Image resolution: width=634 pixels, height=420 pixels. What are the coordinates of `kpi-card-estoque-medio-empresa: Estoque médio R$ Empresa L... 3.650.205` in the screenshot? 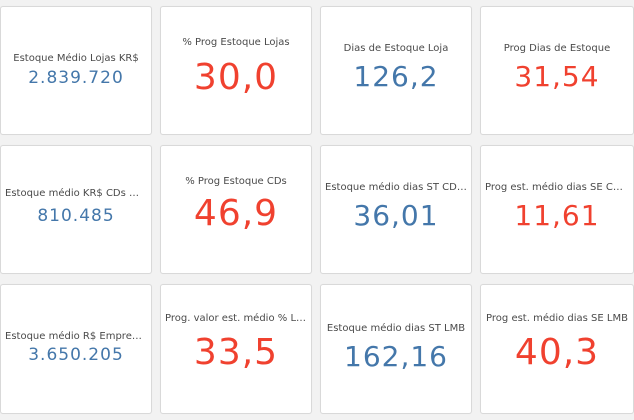 It's located at (76, 349).